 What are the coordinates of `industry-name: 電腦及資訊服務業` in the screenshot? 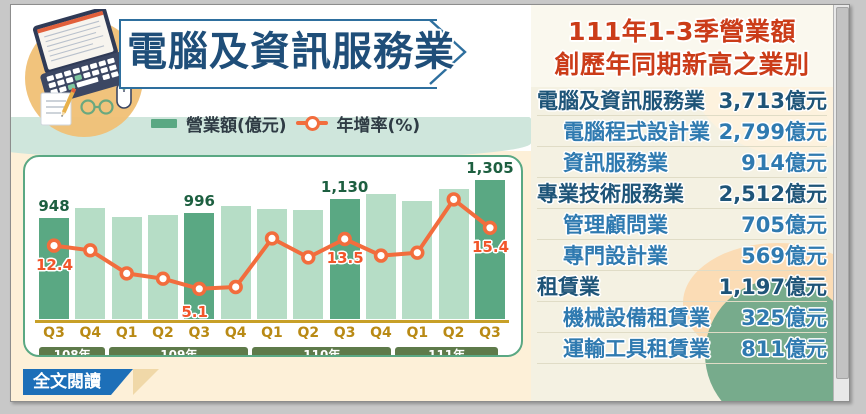 It's located at (621, 101).